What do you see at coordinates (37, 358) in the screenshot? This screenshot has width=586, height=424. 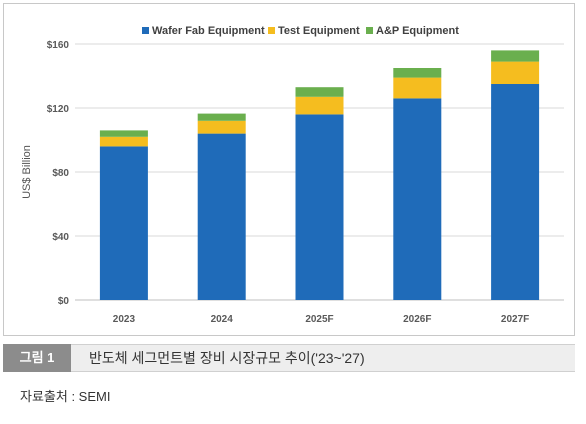 I see `figure-number-tag: 그림 1` at bounding box center [37, 358].